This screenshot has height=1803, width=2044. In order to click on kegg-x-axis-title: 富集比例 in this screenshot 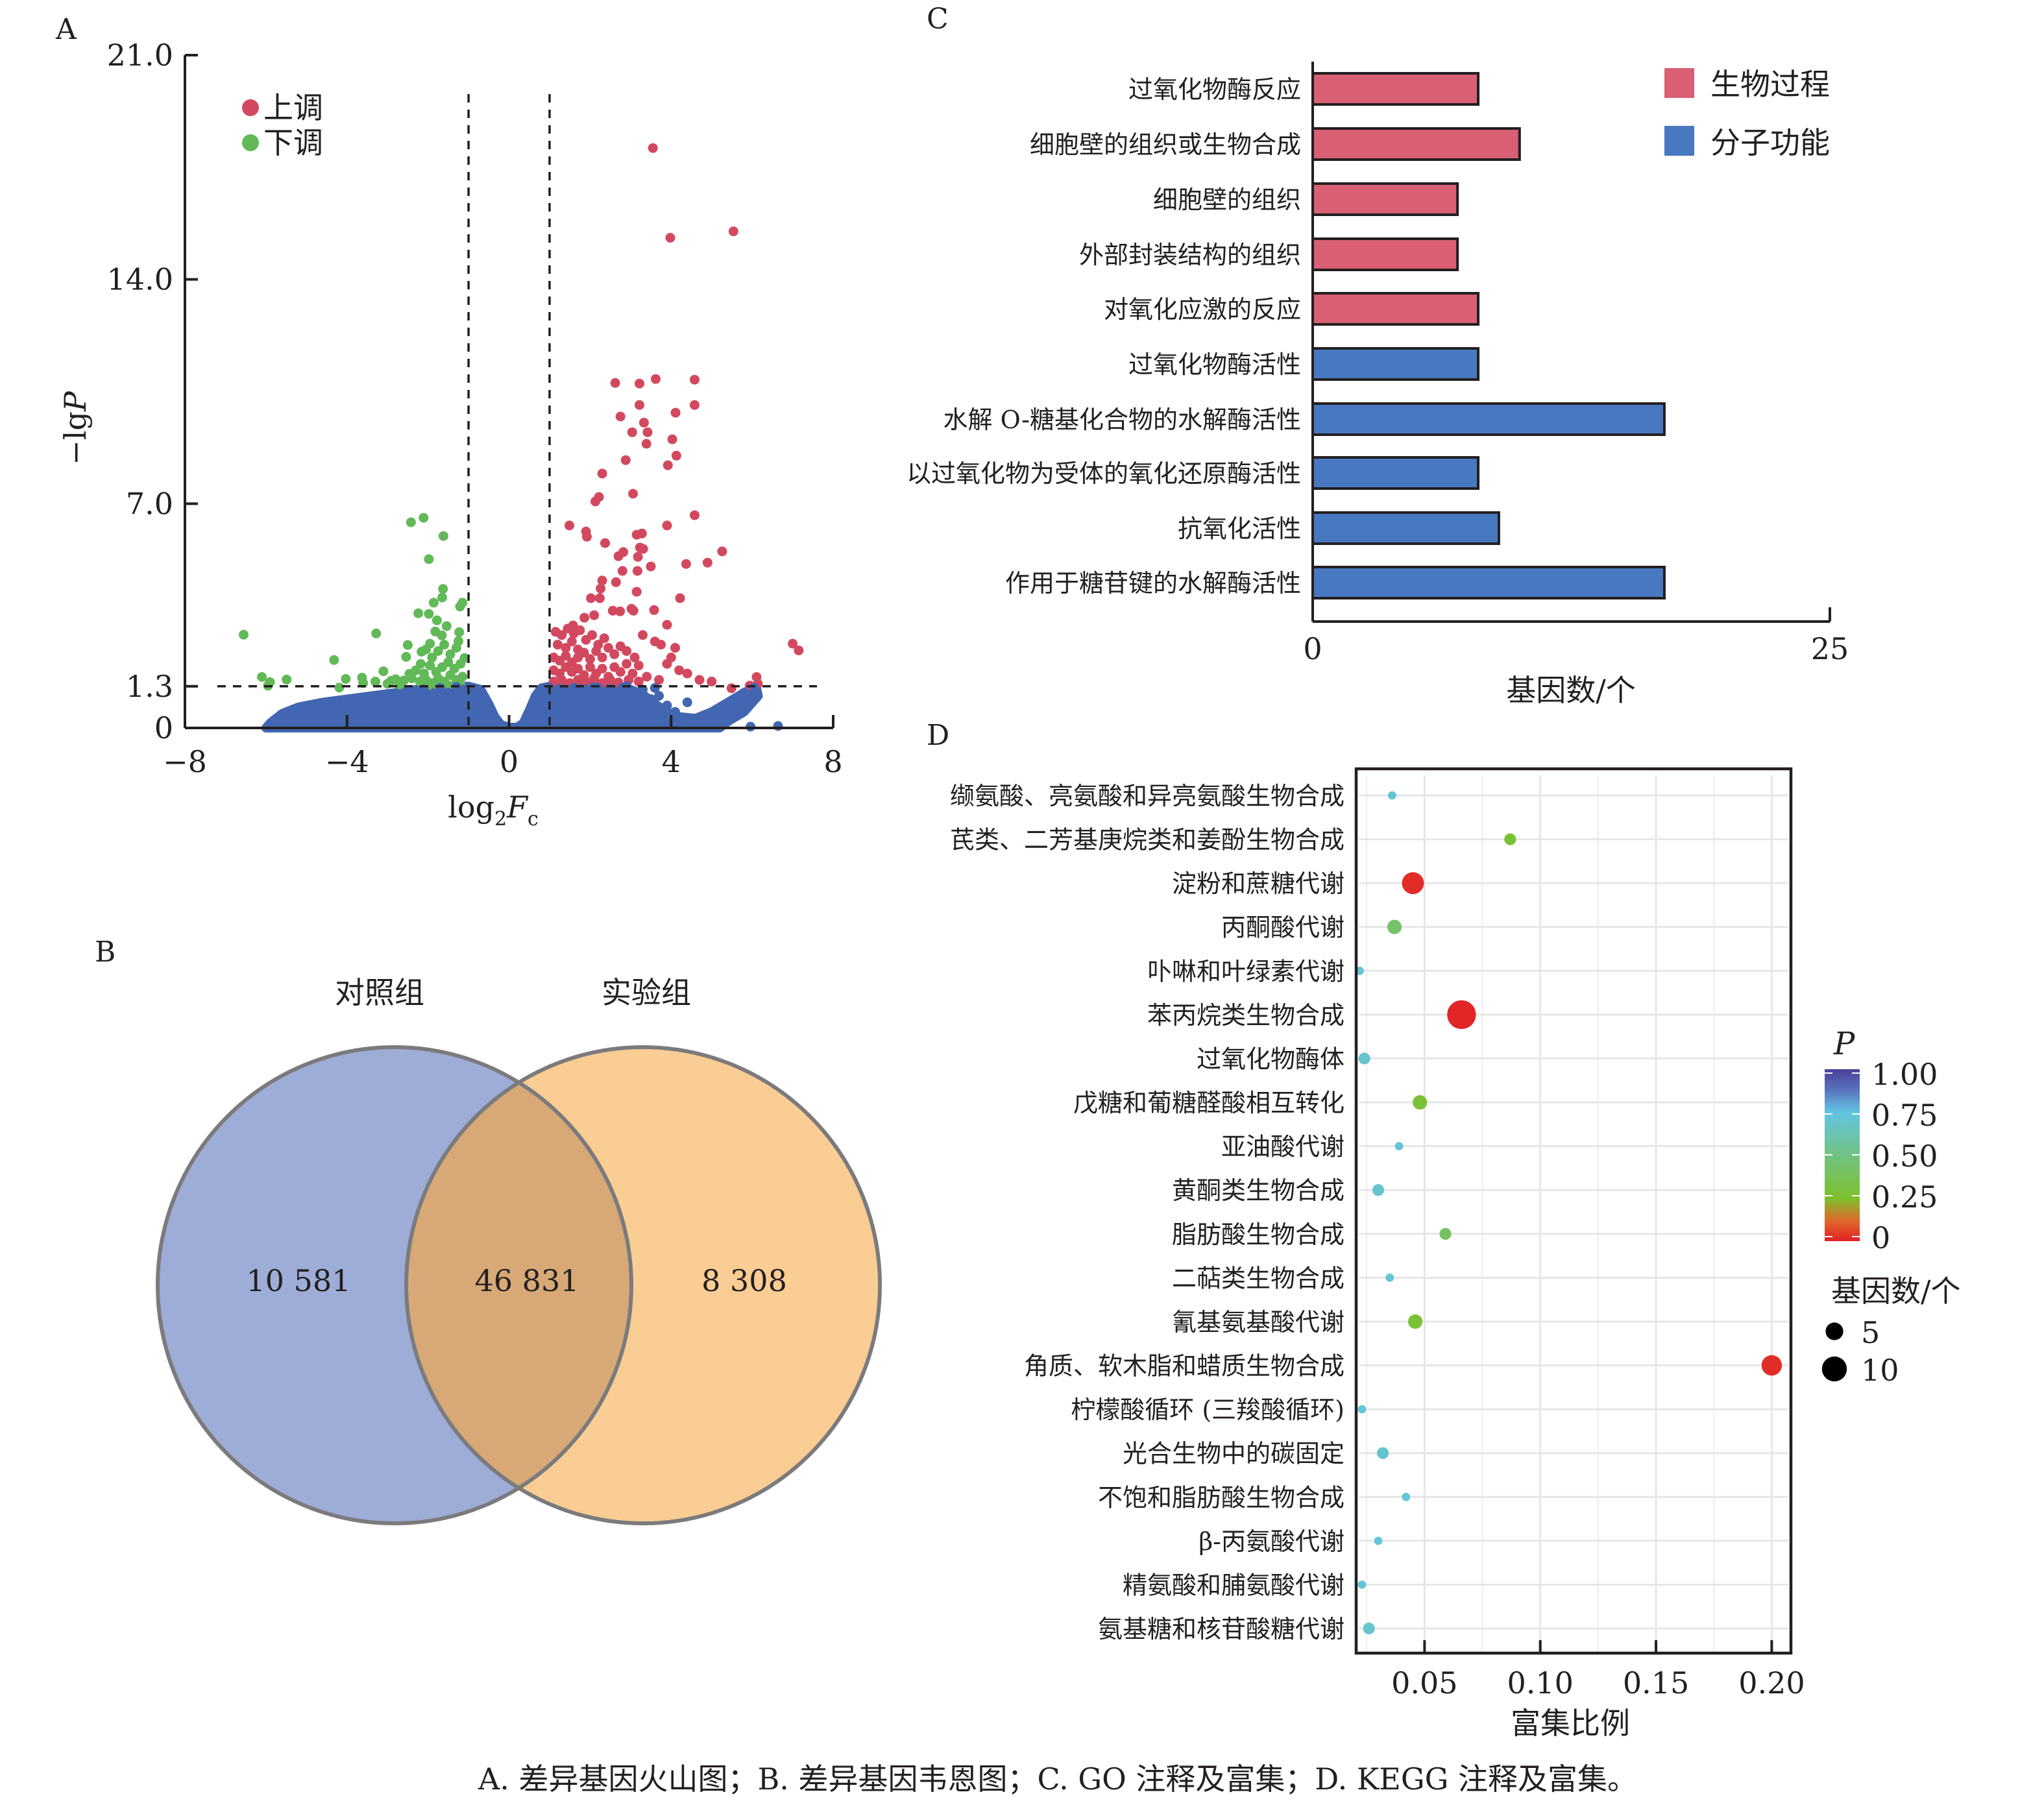, I will do `click(1570, 1723)`.